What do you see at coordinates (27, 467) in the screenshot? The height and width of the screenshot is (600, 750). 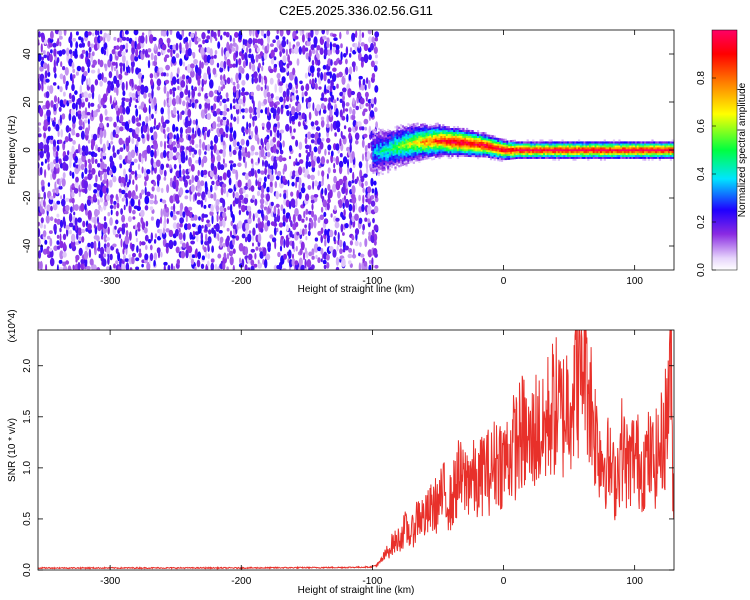 I see `y-tick-label: 1.0` at bounding box center [27, 467].